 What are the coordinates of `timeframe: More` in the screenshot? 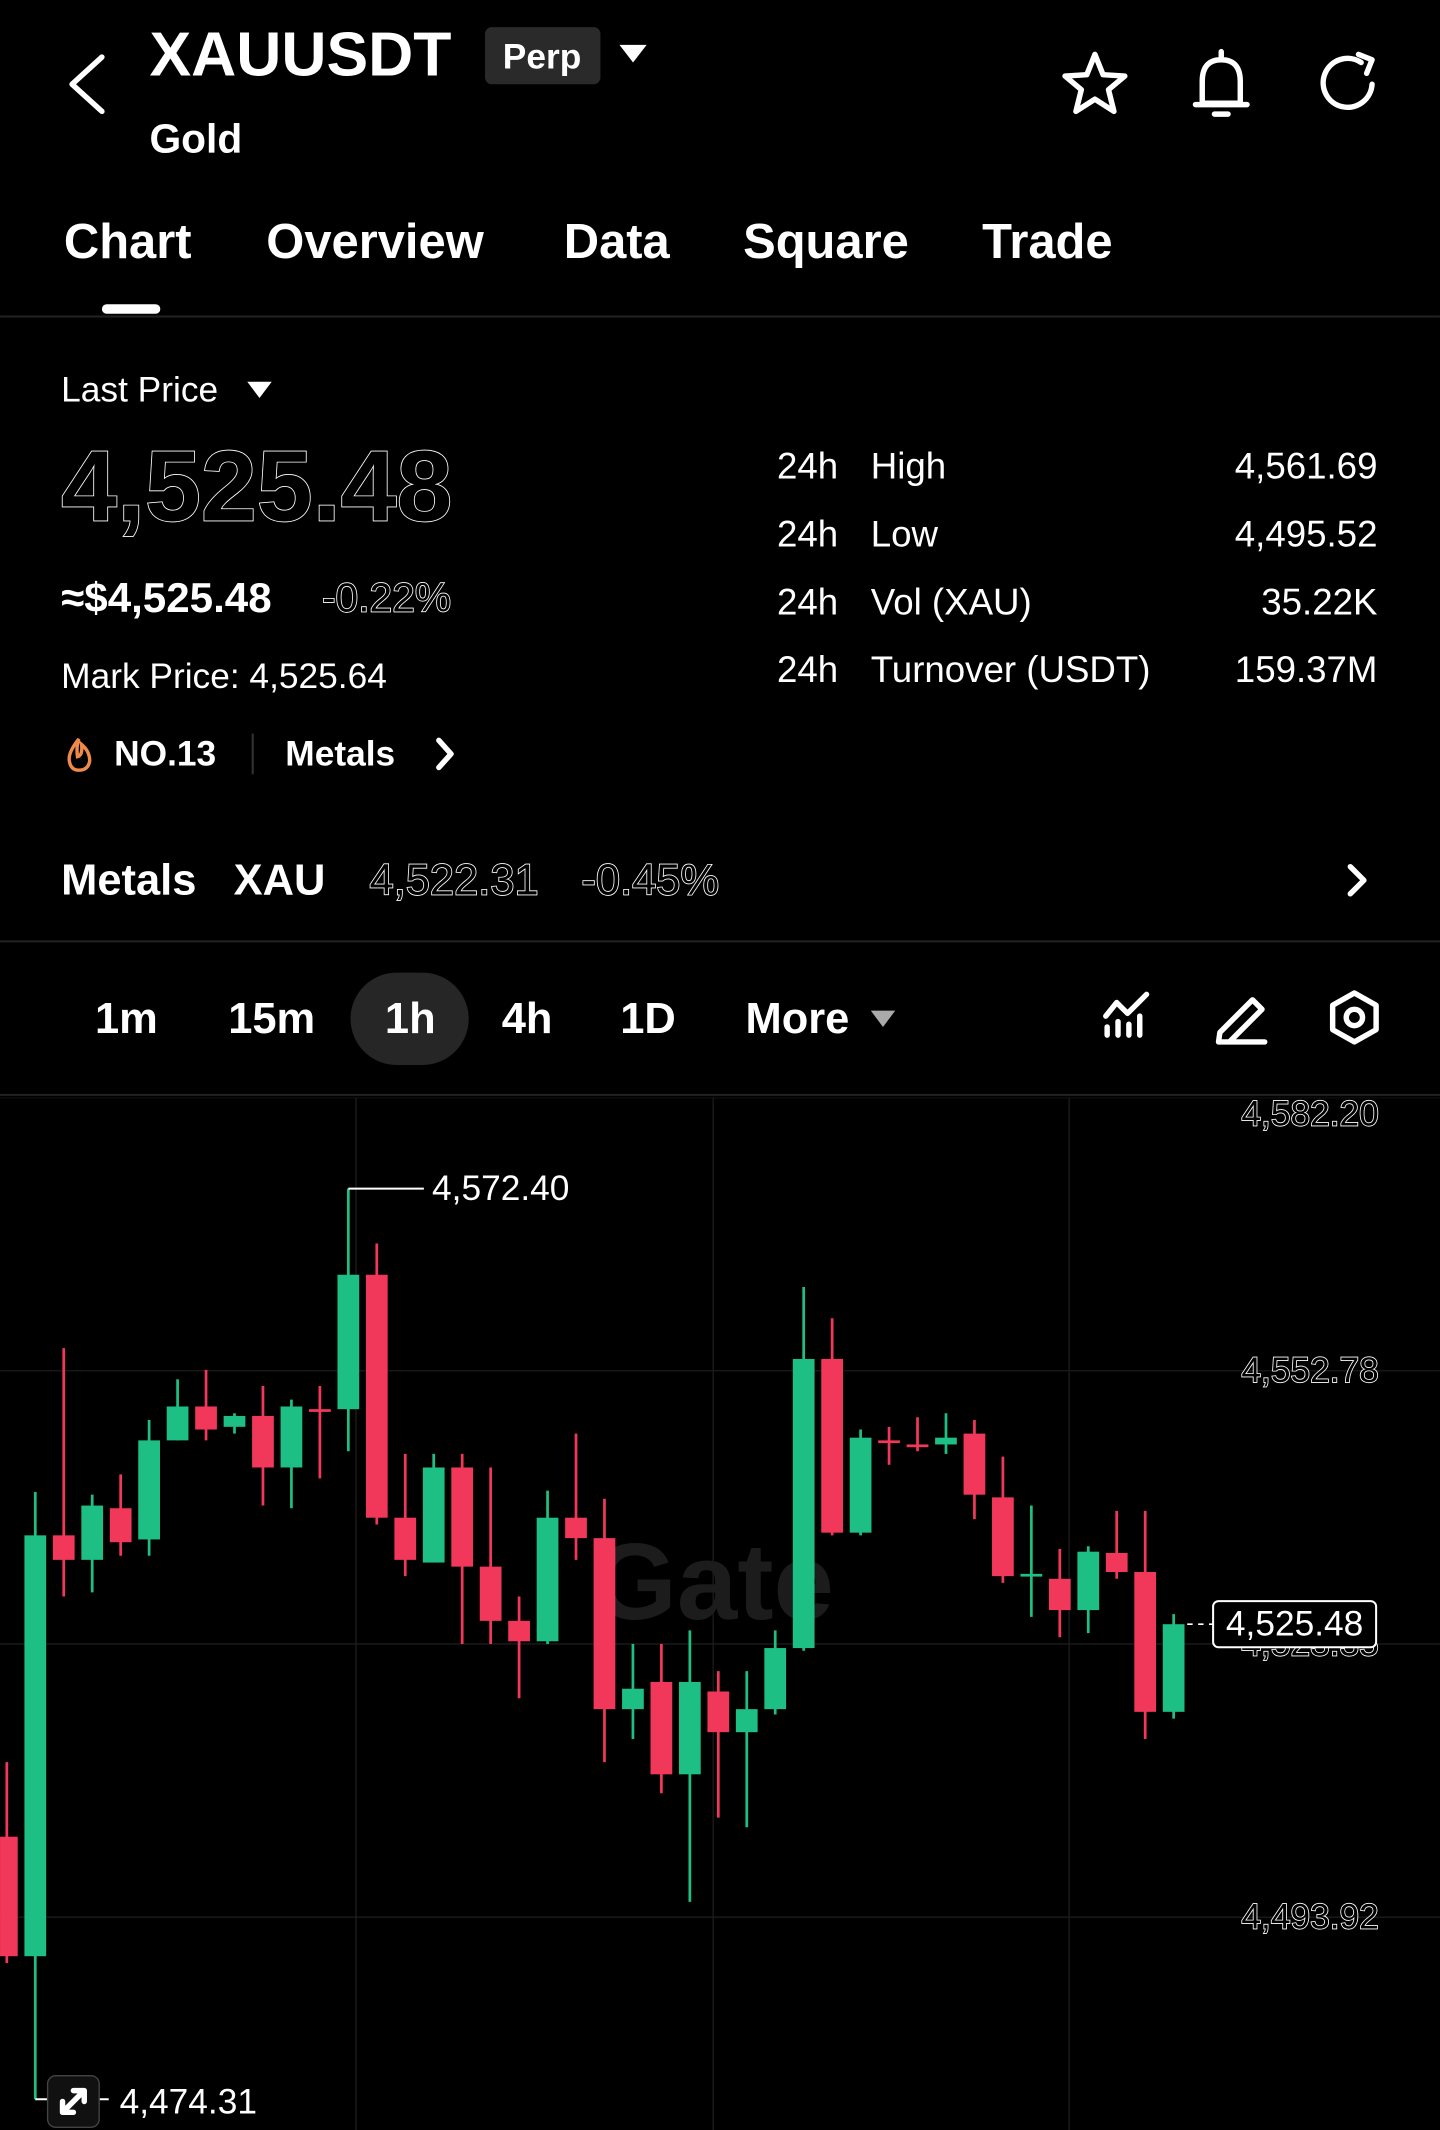 It's located at (798, 1019).